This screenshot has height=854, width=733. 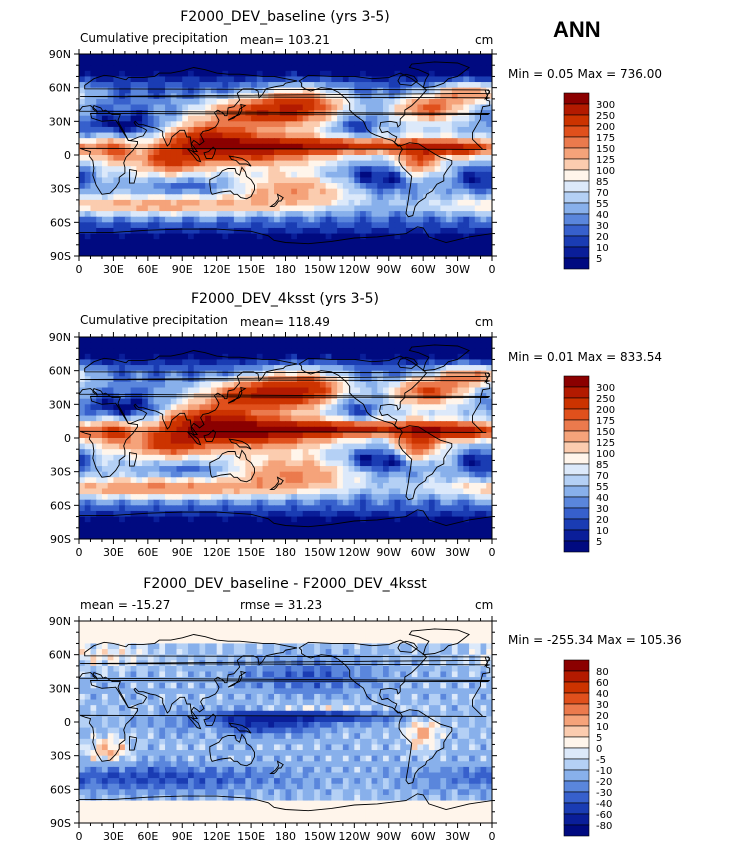 What do you see at coordinates (605, 138) in the screenshot?
I see `colorbar-label: 175` at bounding box center [605, 138].